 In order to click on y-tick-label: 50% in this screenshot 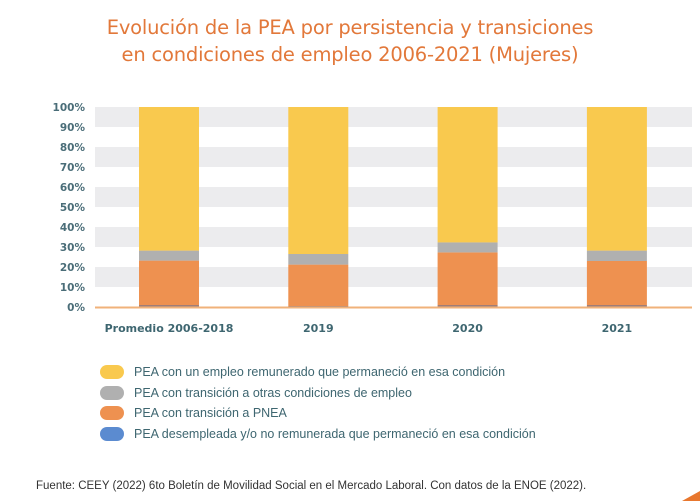, I will do `click(73, 208)`.